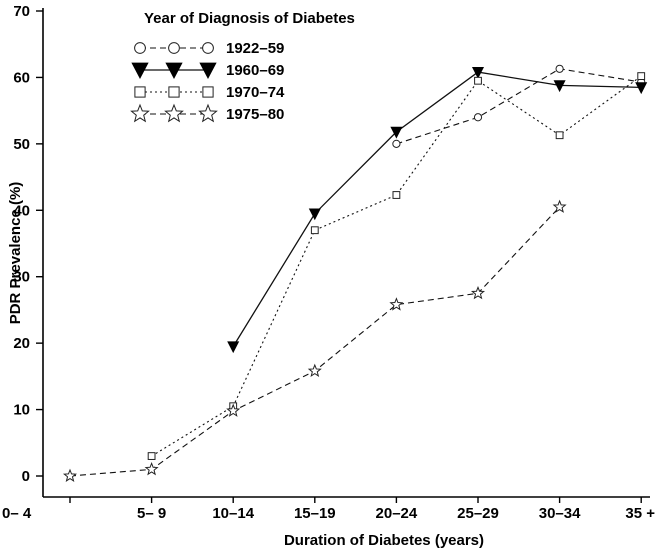 This screenshot has height=550, width=657. Describe the element at coordinates (233, 513) in the screenshot. I see `x-tick-label: 10–14` at that location.